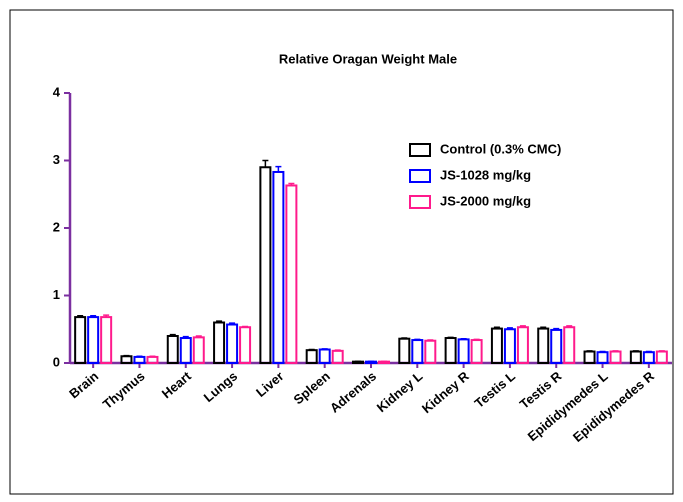  I want to click on y-tick-label: 2, so click(56, 226).